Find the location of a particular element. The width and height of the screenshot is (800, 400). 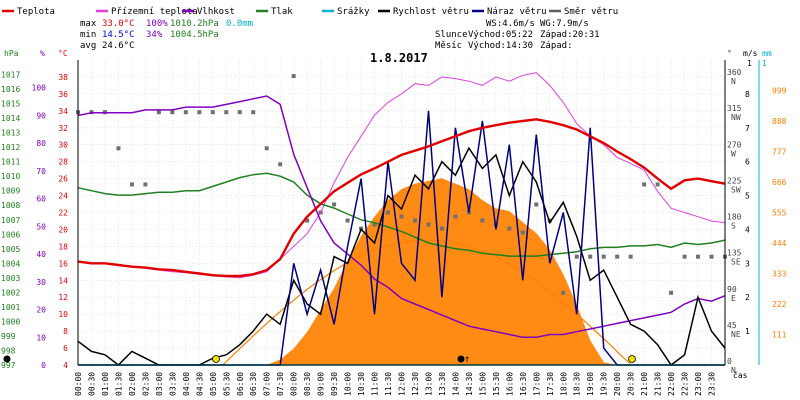

legend-label: Rychlost větru is located at coordinates (431, 12).